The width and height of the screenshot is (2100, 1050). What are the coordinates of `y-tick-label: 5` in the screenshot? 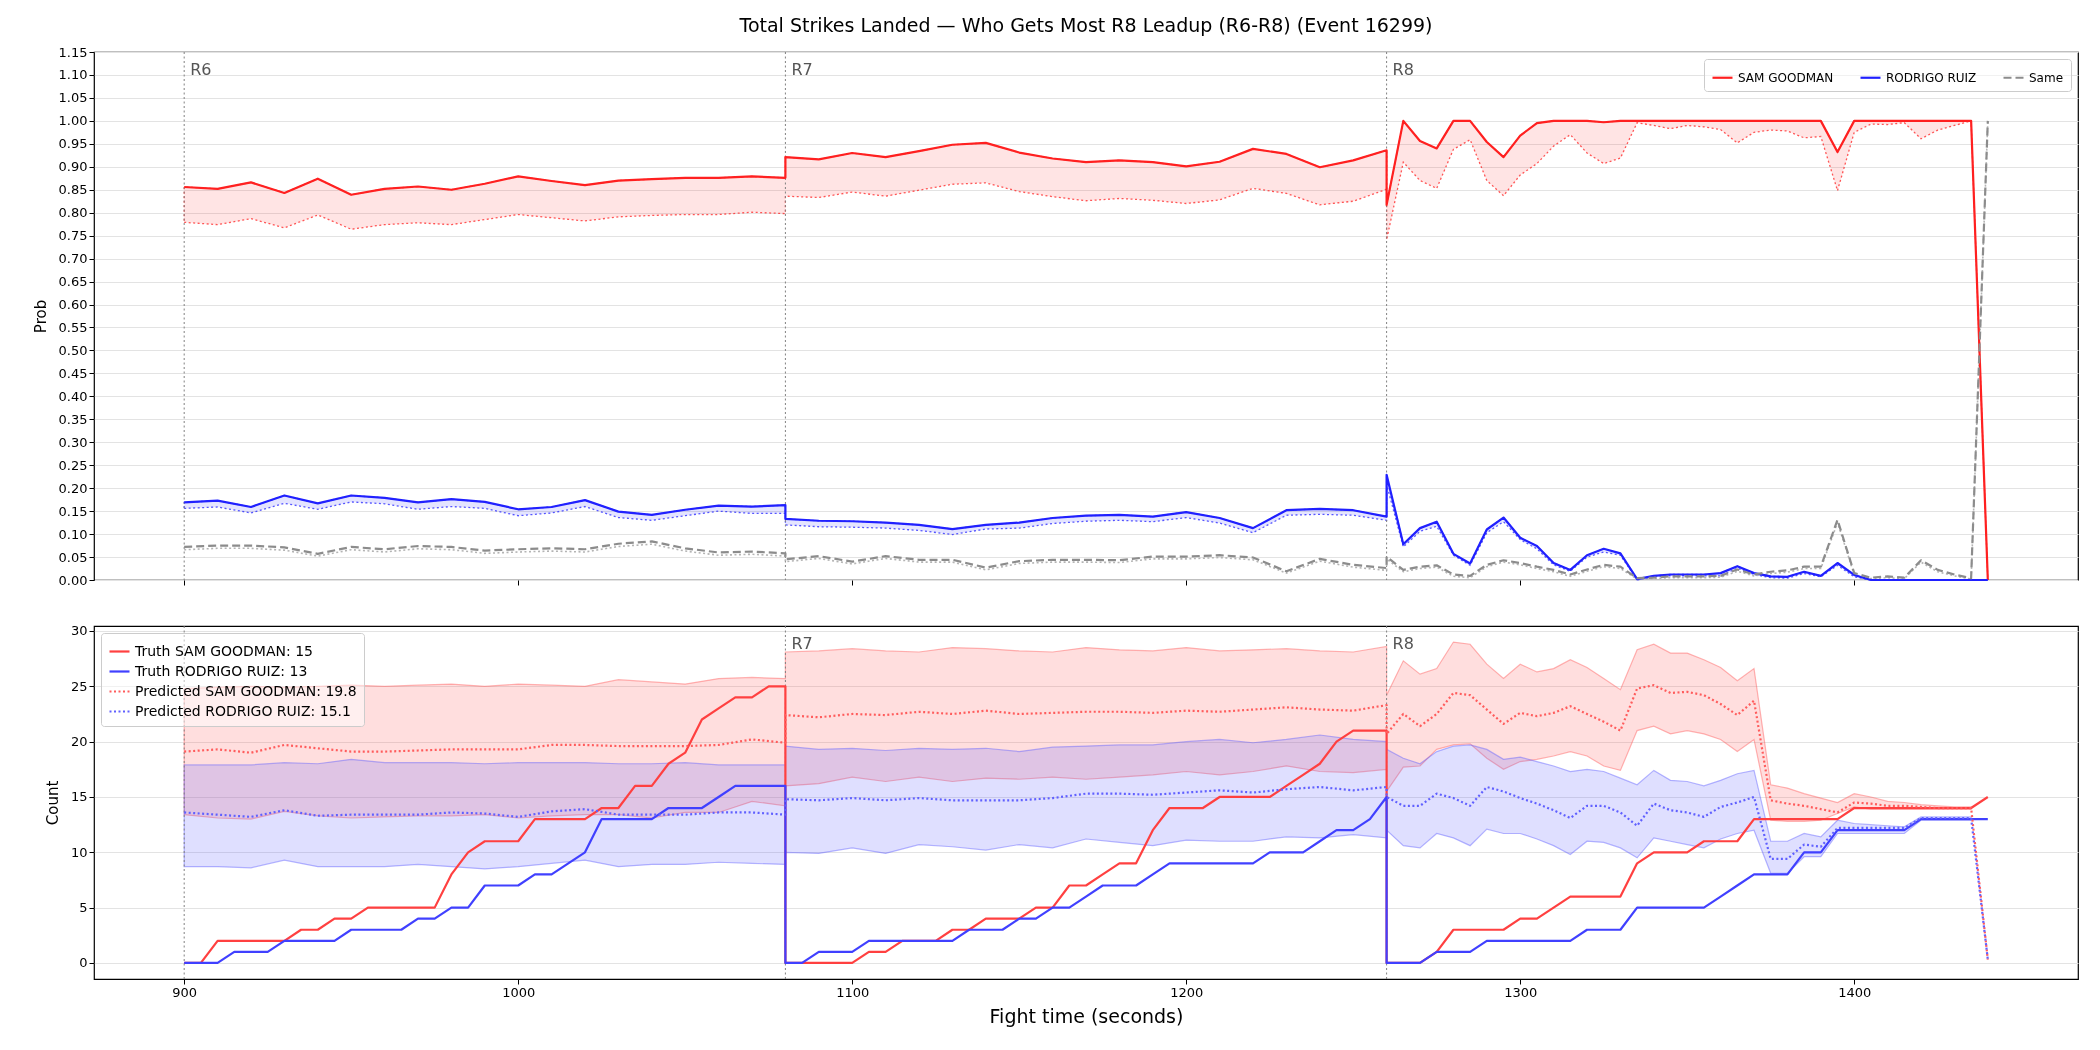 It's located at (83, 908).